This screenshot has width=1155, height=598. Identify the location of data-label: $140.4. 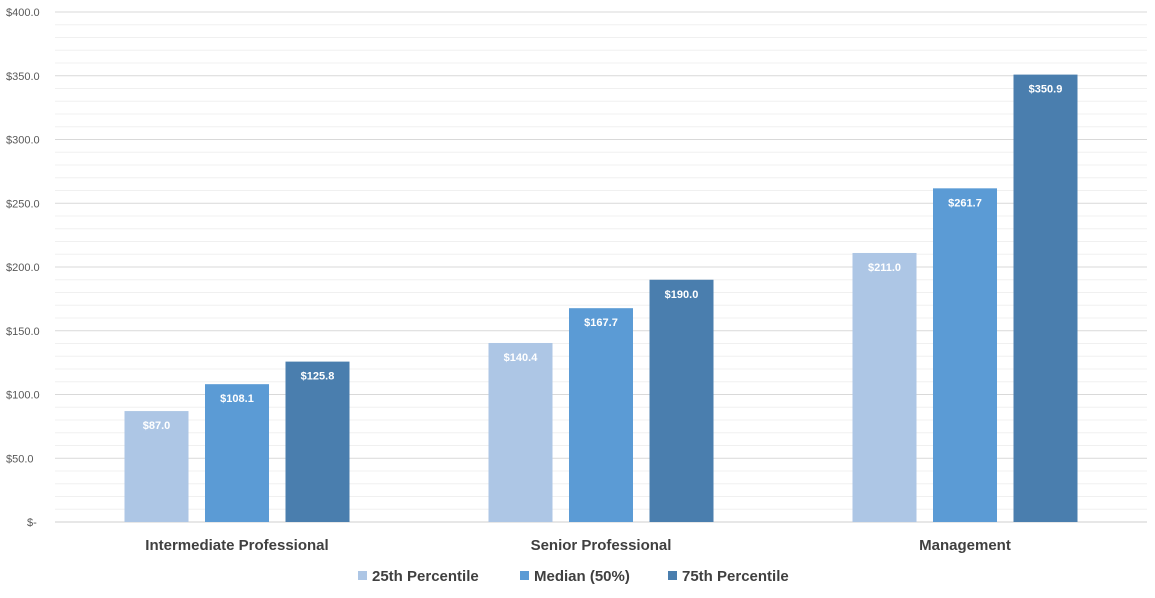
(521, 358).